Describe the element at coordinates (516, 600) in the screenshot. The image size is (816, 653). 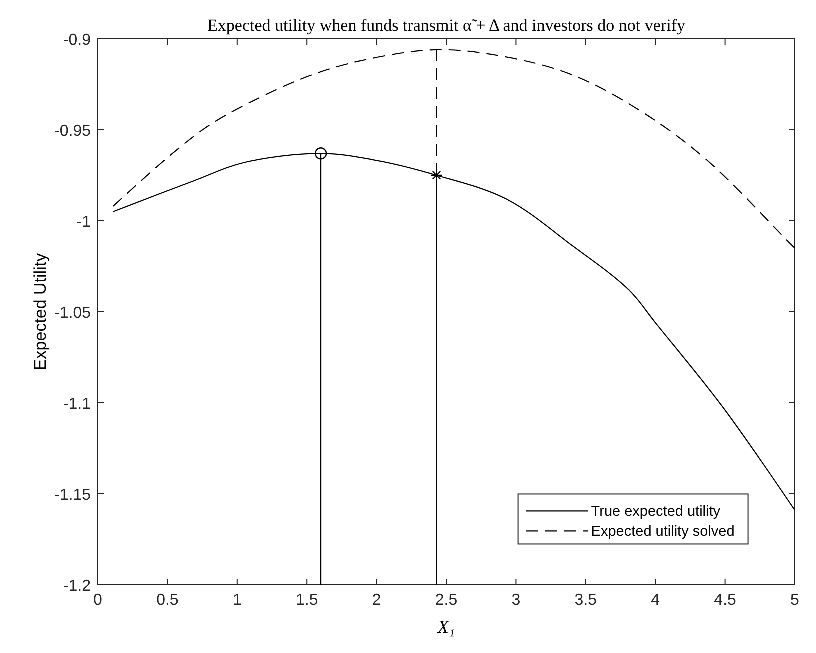
I see `x-tick-label: 3` at that location.